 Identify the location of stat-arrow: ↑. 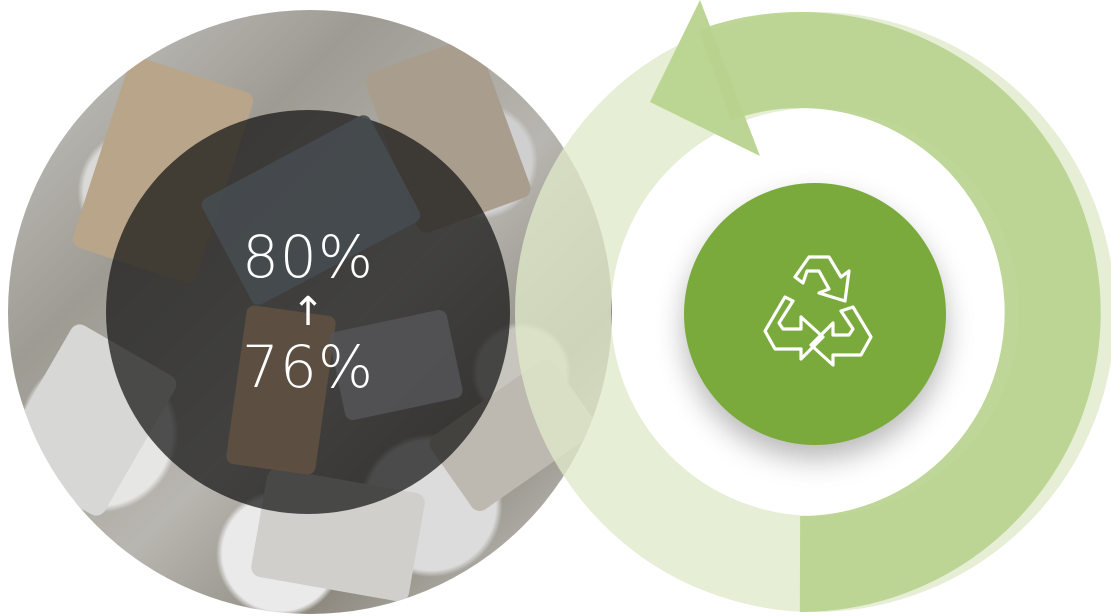
(308, 312).